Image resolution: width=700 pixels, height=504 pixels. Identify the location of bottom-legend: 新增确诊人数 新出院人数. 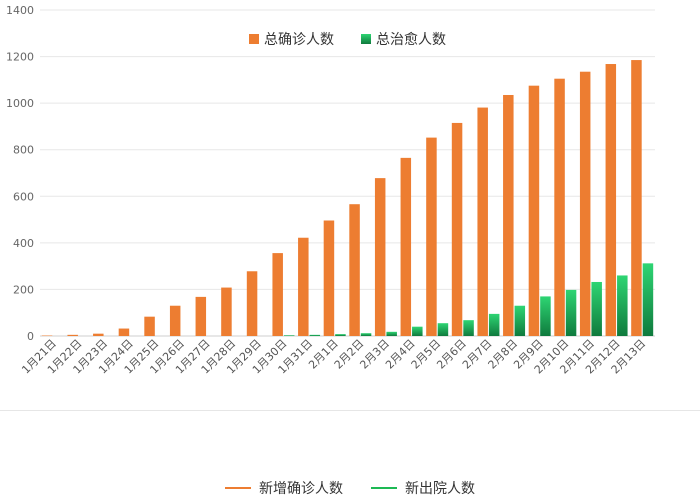
(350, 488).